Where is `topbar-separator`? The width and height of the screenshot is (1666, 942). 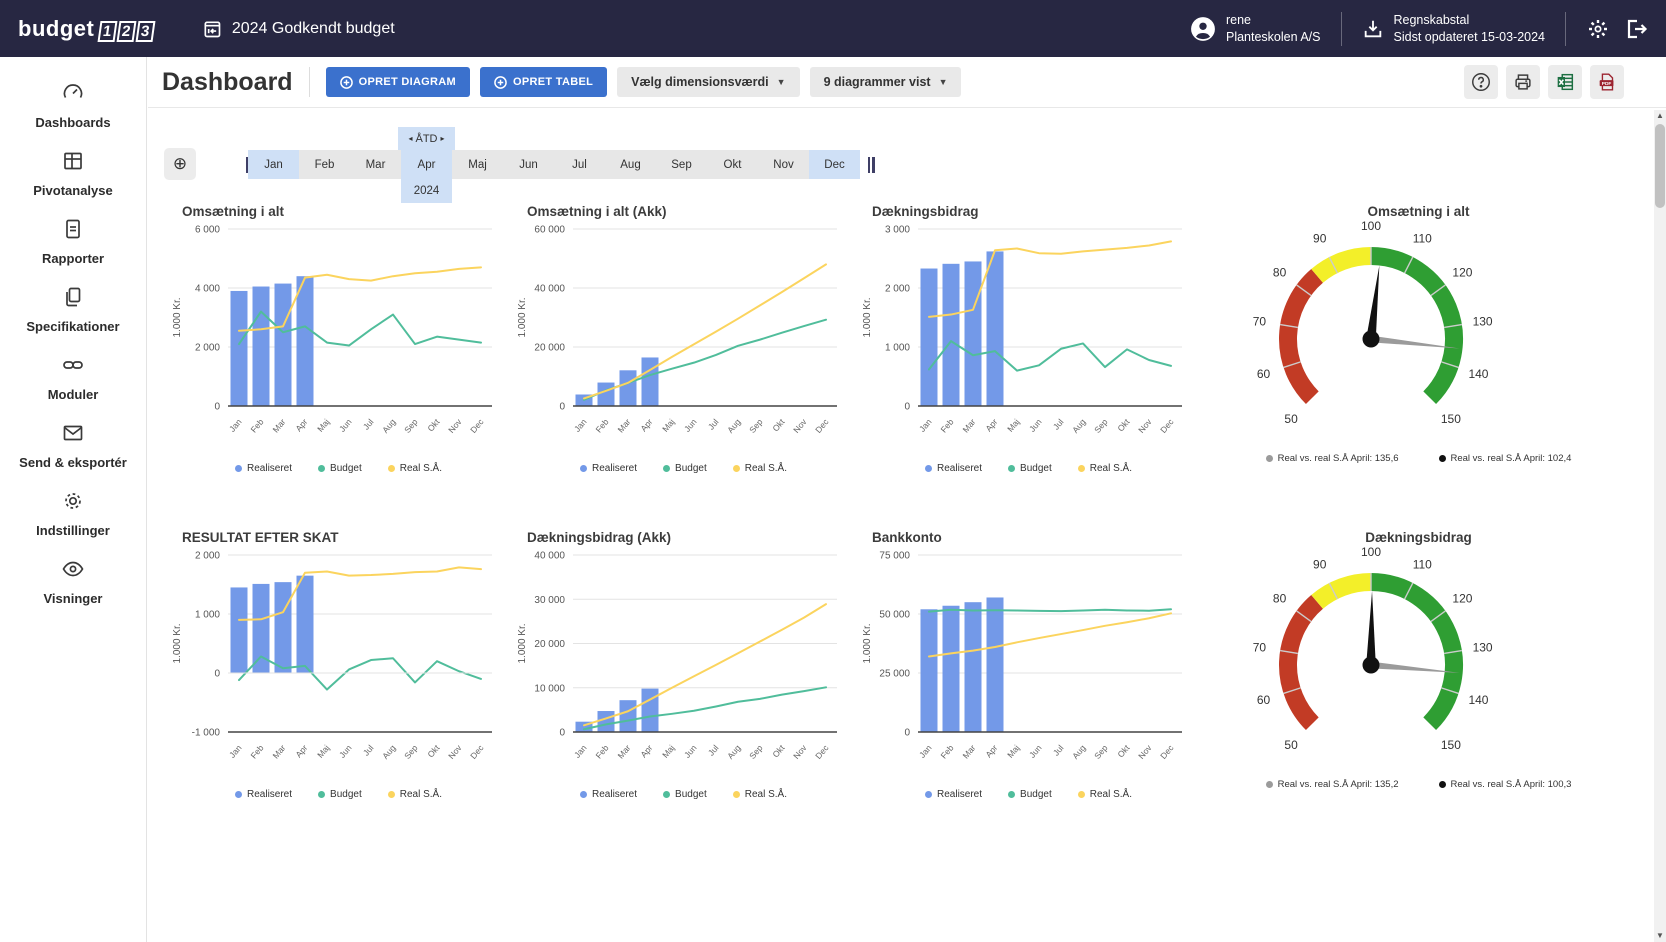 topbar-separator is located at coordinates (1341, 28).